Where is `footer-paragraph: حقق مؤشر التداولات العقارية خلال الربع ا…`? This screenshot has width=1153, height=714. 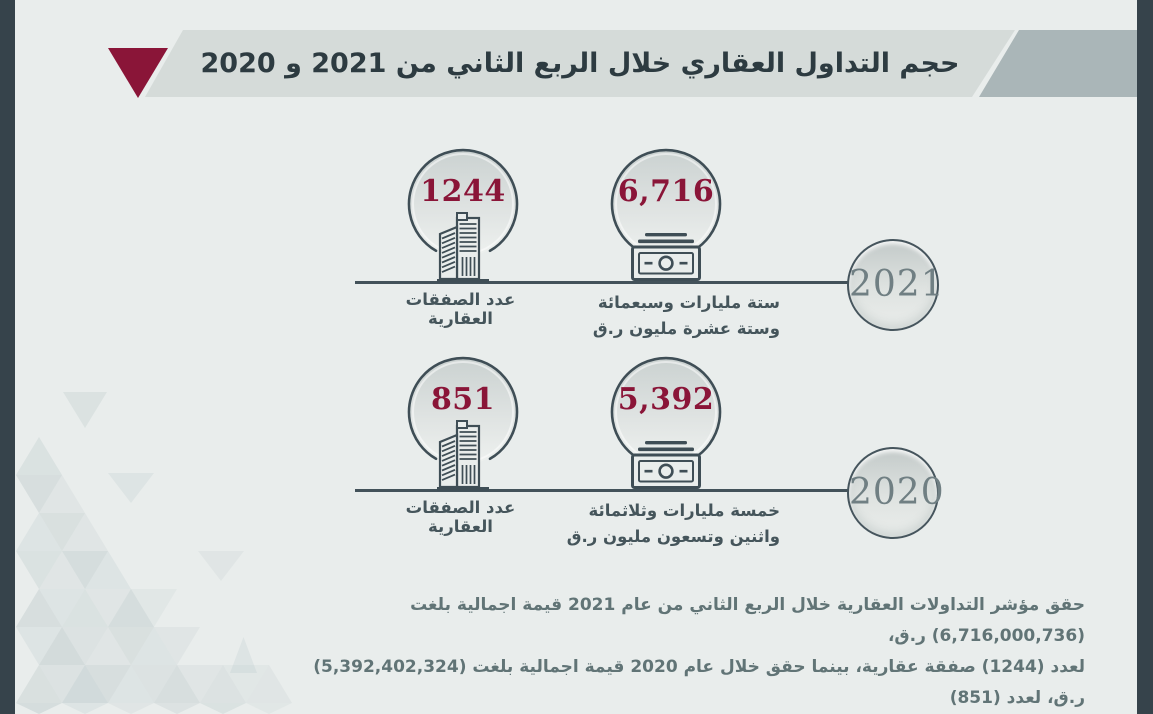 footer-paragraph: حقق مؤشر التداولات العقارية خلال الربع ا… is located at coordinates (685, 652).